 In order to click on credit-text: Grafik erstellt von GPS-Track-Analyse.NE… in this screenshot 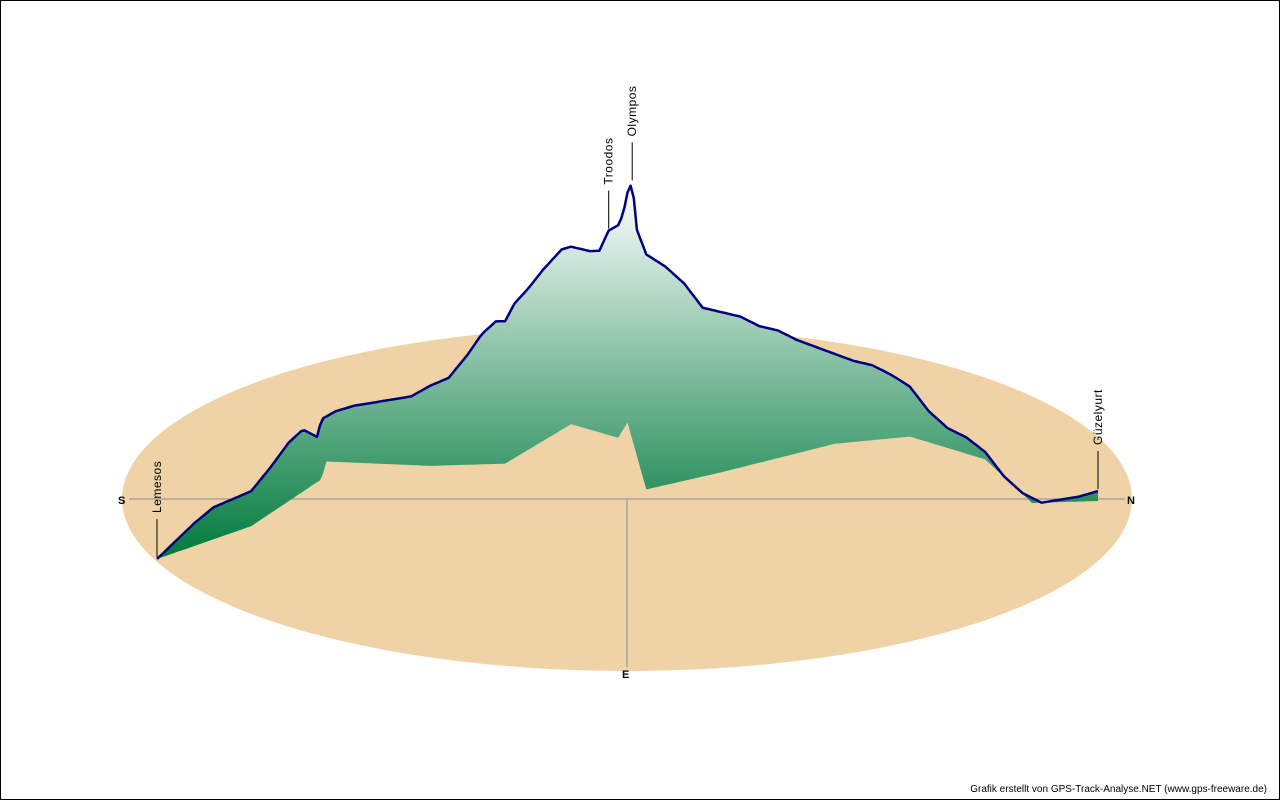, I will do `click(1118, 789)`.